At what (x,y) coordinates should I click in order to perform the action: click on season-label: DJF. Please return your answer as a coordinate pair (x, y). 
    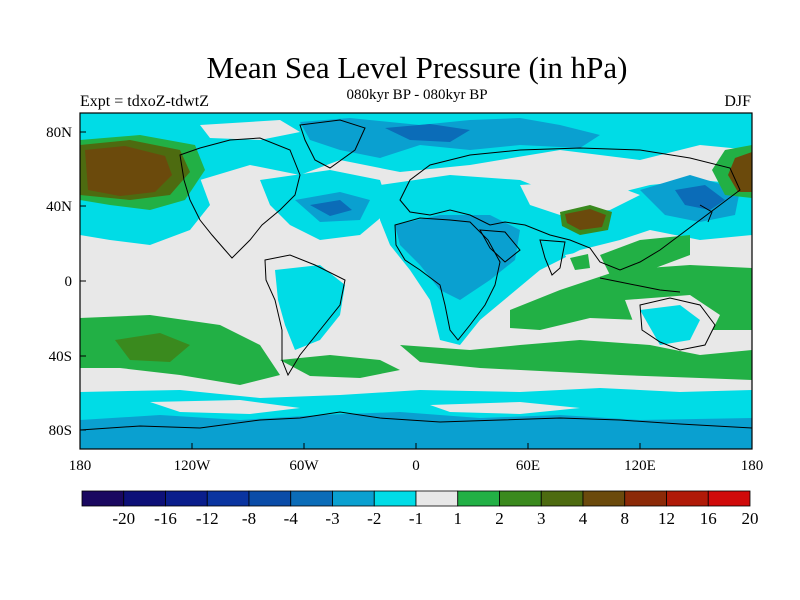
    Looking at the image, I should click on (737, 101).